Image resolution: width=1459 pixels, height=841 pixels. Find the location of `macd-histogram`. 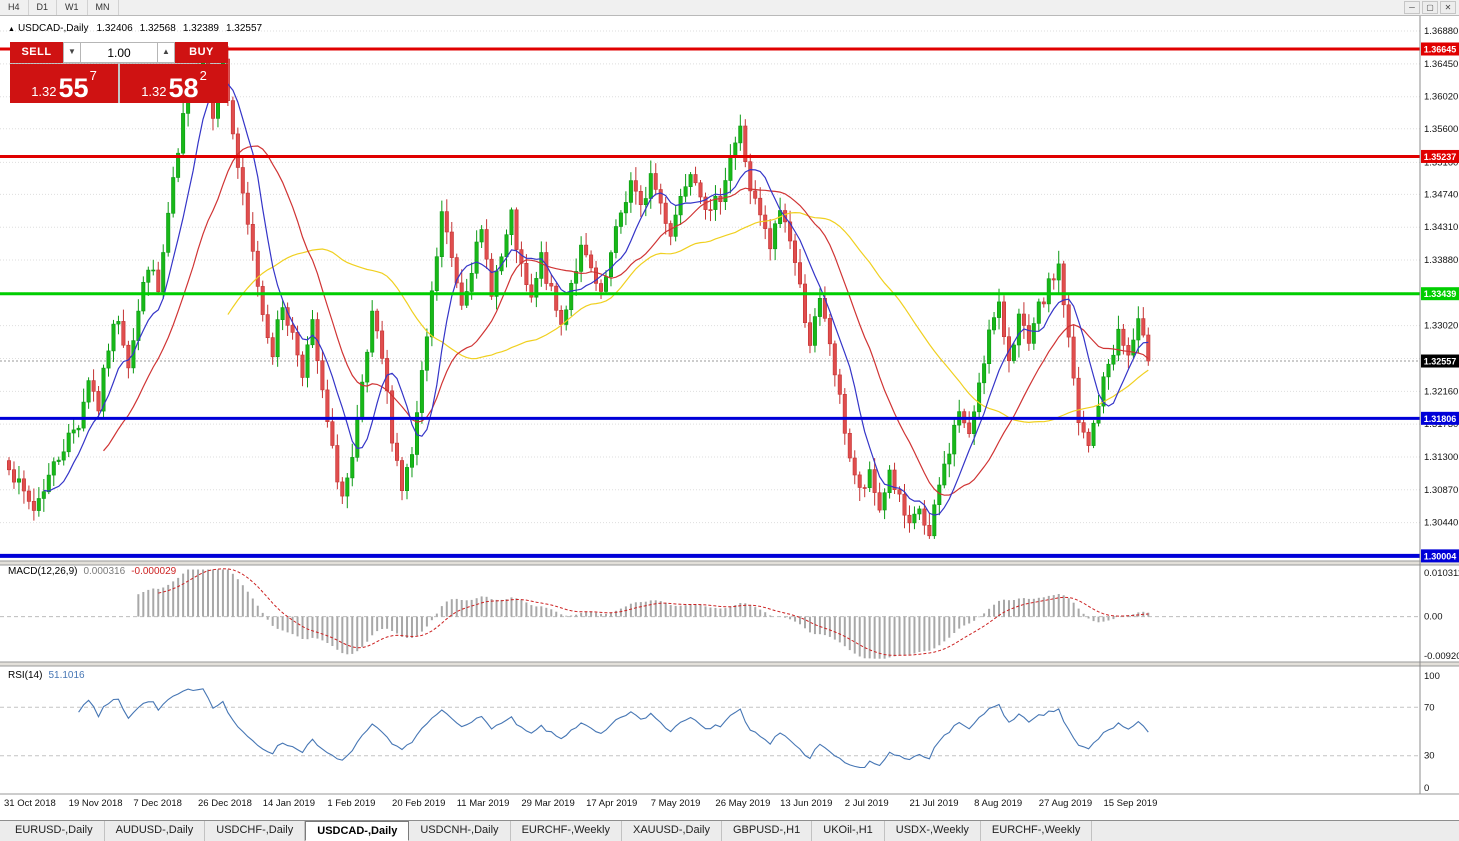

macd-histogram is located at coordinates (643, 614).